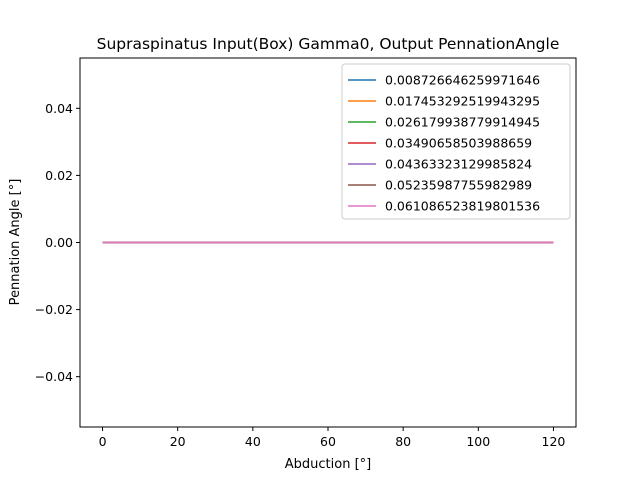  Describe the element at coordinates (178, 441) in the screenshot. I see `x-tick-label: 20` at that location.